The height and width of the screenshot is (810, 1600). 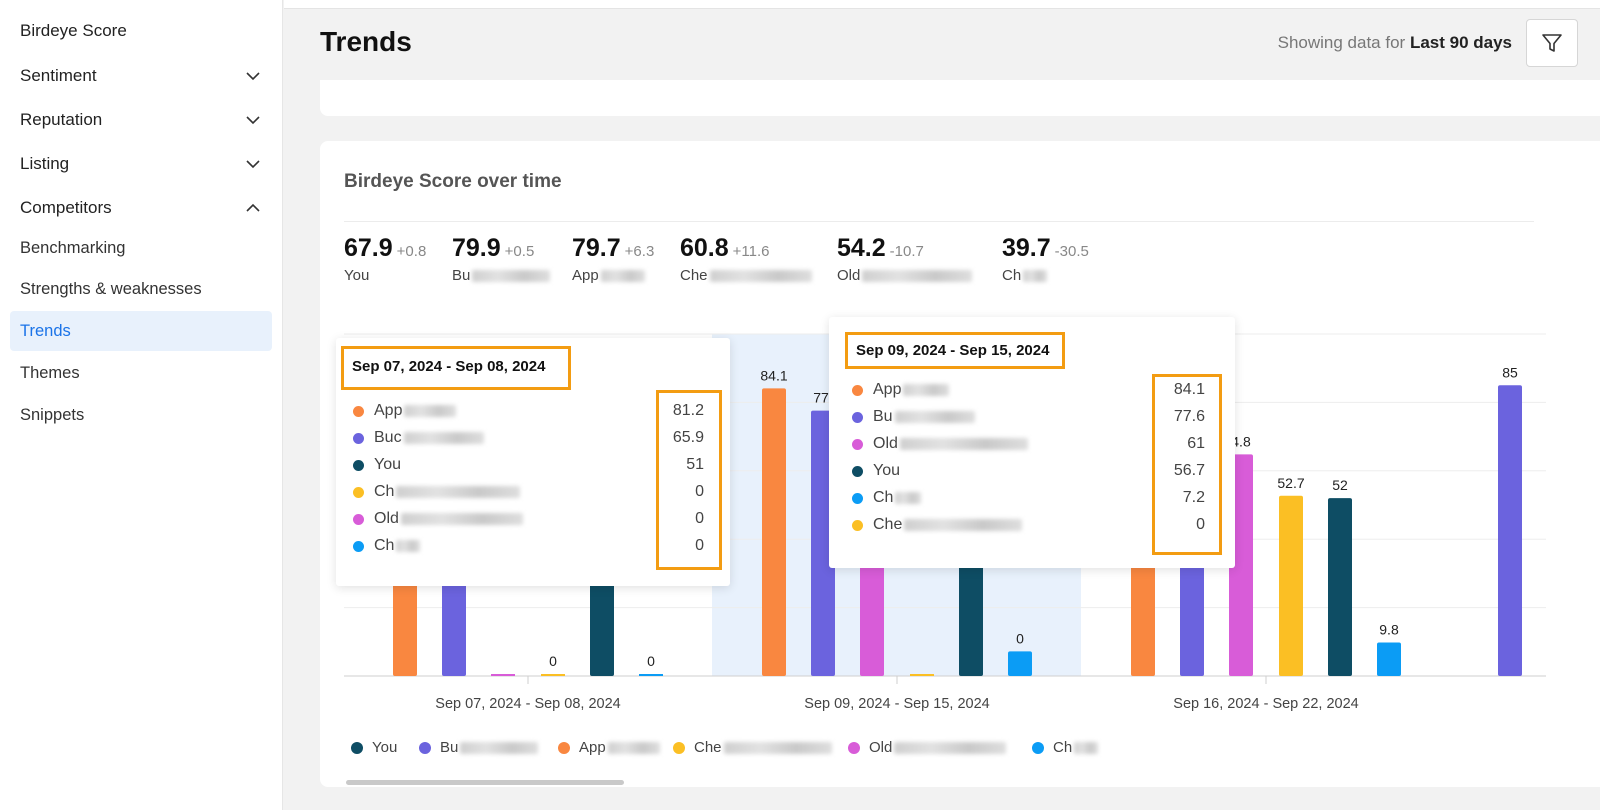 What do you see at coordinates (746, 259) in the screenshot?
I see `stat-che: 60.8 +11.6 Che` at bounding box center [746, 259].